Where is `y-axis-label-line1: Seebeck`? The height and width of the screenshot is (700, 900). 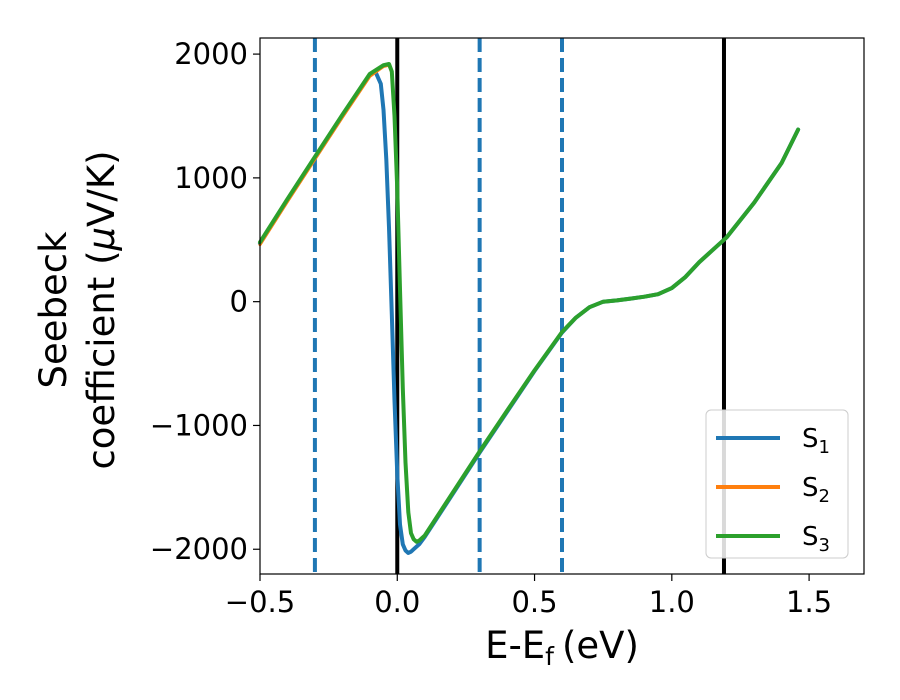
y-axis-label-line1: Seebeck is located at coordinates (53, 310).